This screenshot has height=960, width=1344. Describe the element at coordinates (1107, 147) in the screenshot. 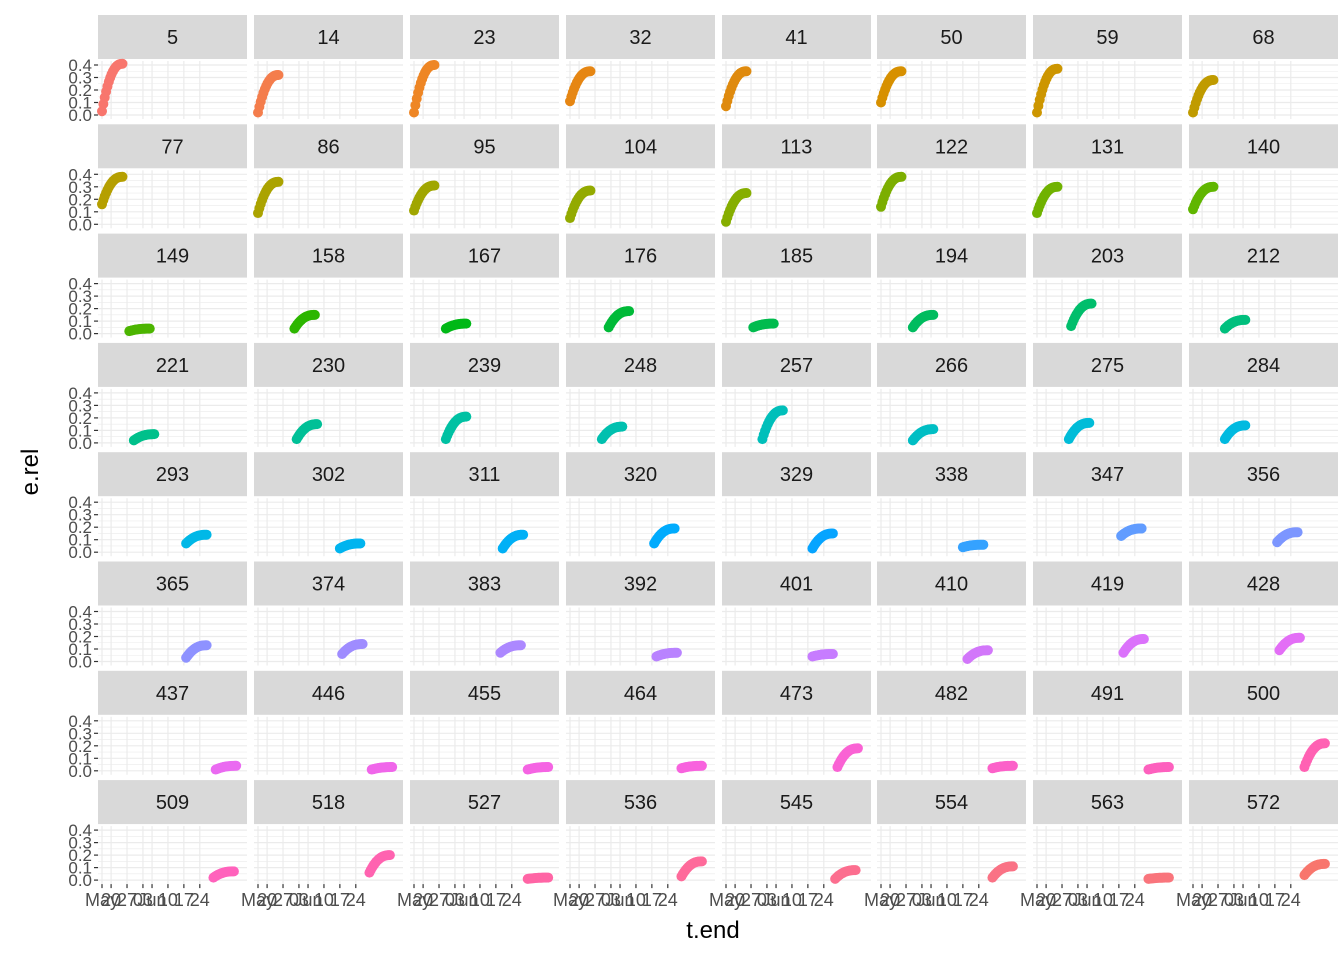

I see `facet-strip-label: 131` at that location.